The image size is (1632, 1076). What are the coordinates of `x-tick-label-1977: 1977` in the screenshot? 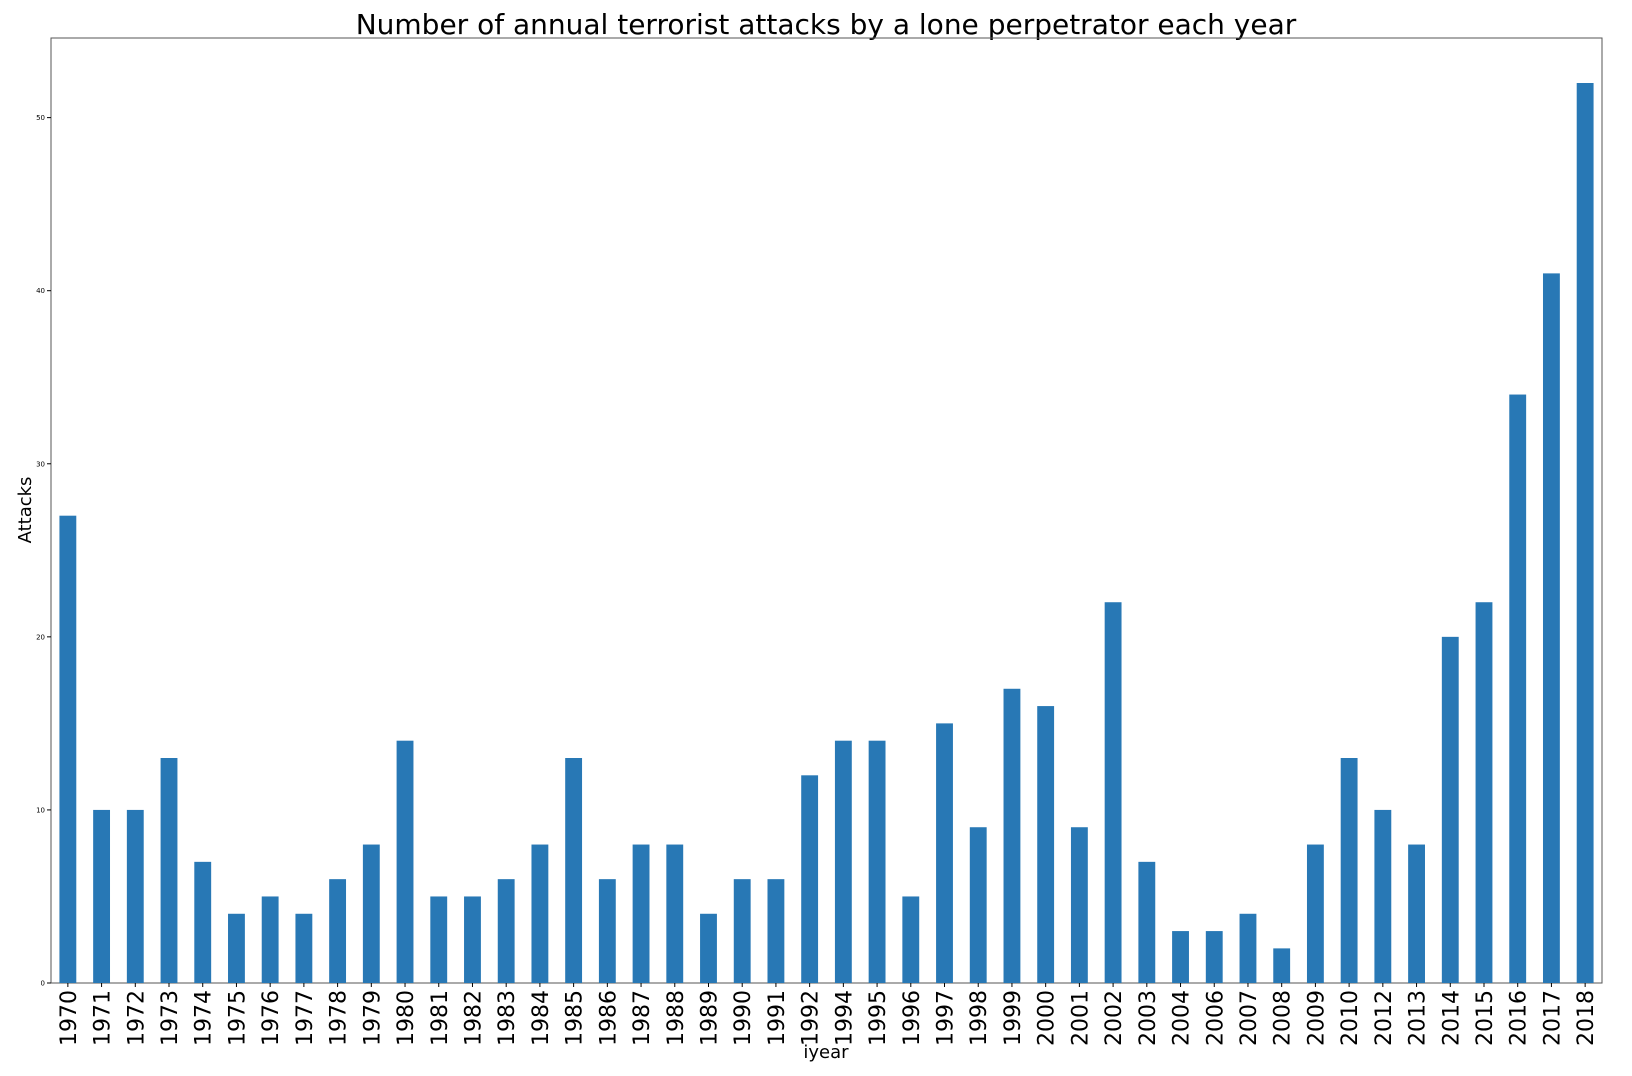 It's located at (305, 1018).